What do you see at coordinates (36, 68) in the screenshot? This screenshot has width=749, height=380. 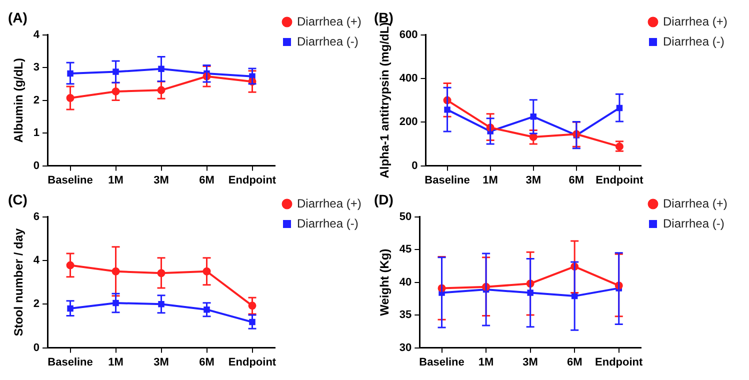 I see `y-tick-label: 3` at bounding box center [36, 68].